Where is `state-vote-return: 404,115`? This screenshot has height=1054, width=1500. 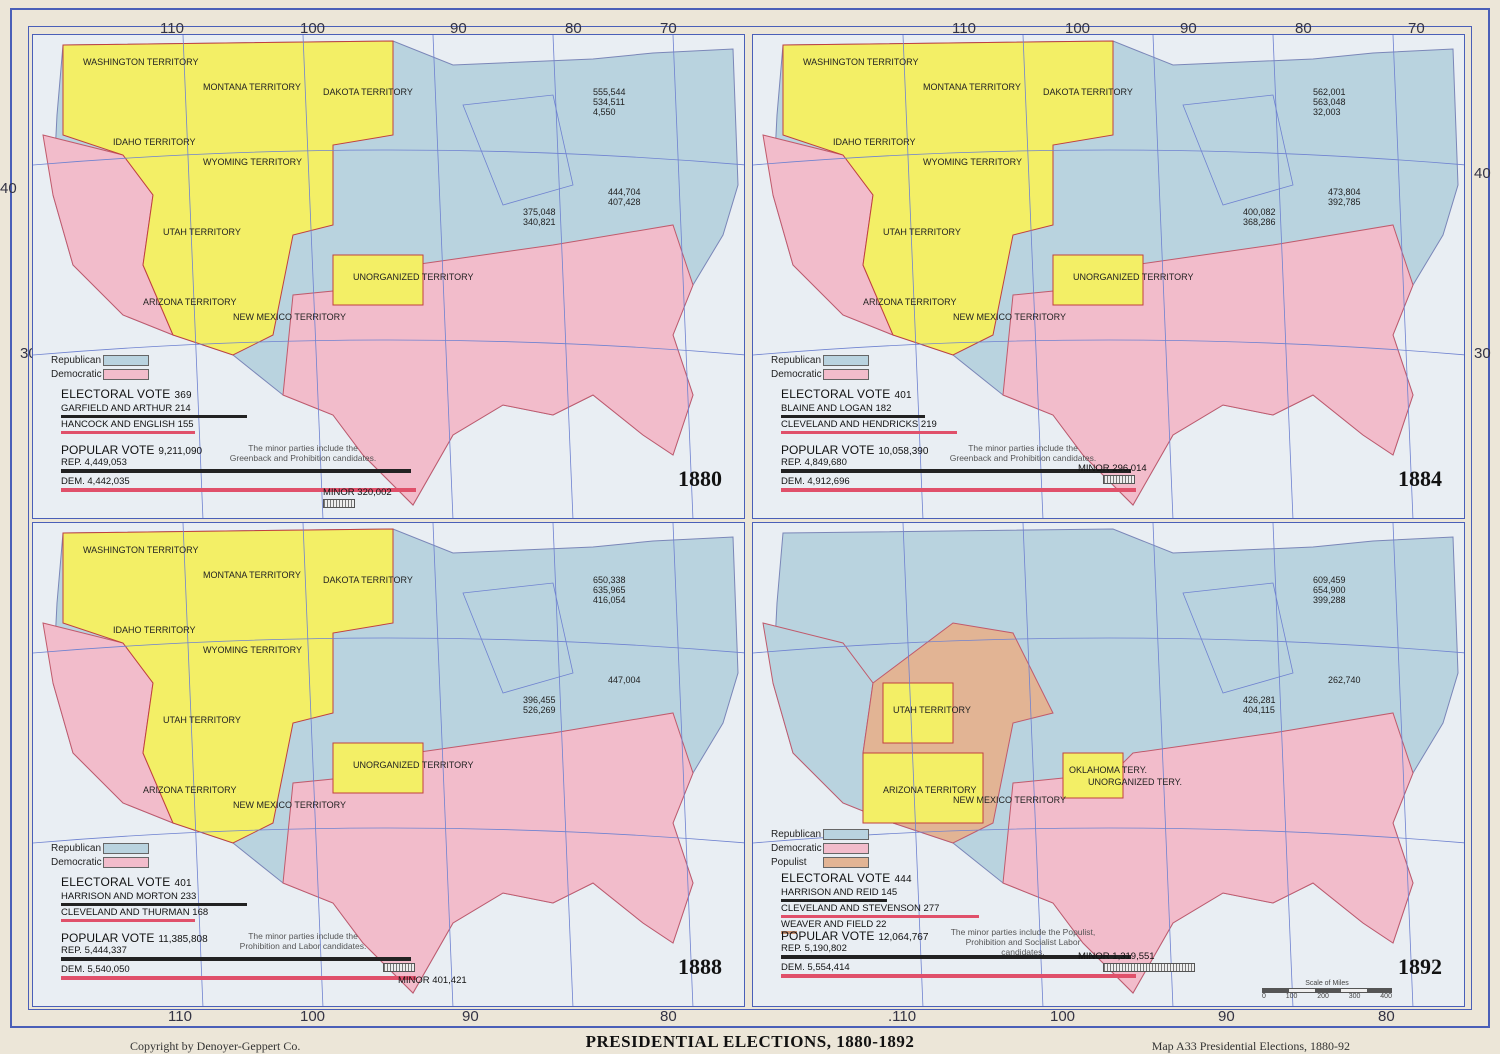 state-vote-return: 404,115 is located at coordinates (1259, 710).